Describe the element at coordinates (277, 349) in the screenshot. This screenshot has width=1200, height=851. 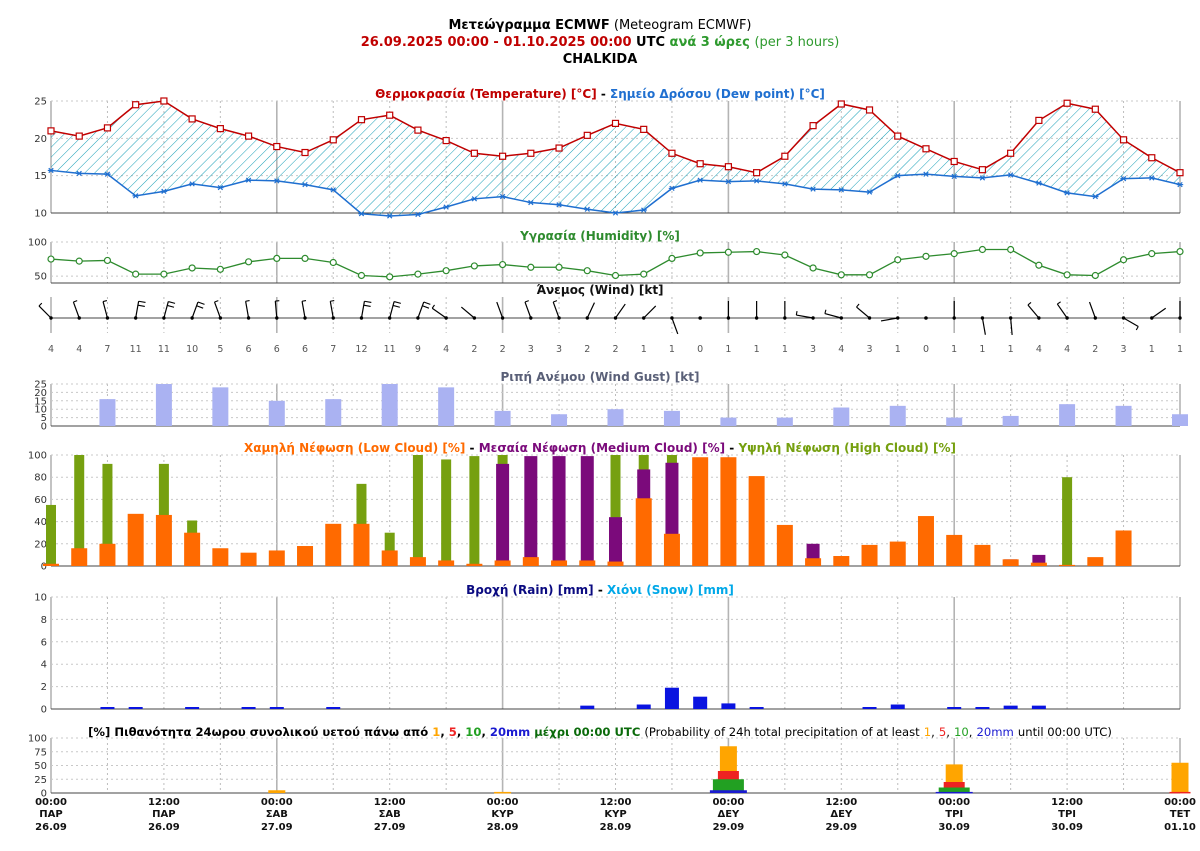
I see `wind-speed-label: 6` at that location.